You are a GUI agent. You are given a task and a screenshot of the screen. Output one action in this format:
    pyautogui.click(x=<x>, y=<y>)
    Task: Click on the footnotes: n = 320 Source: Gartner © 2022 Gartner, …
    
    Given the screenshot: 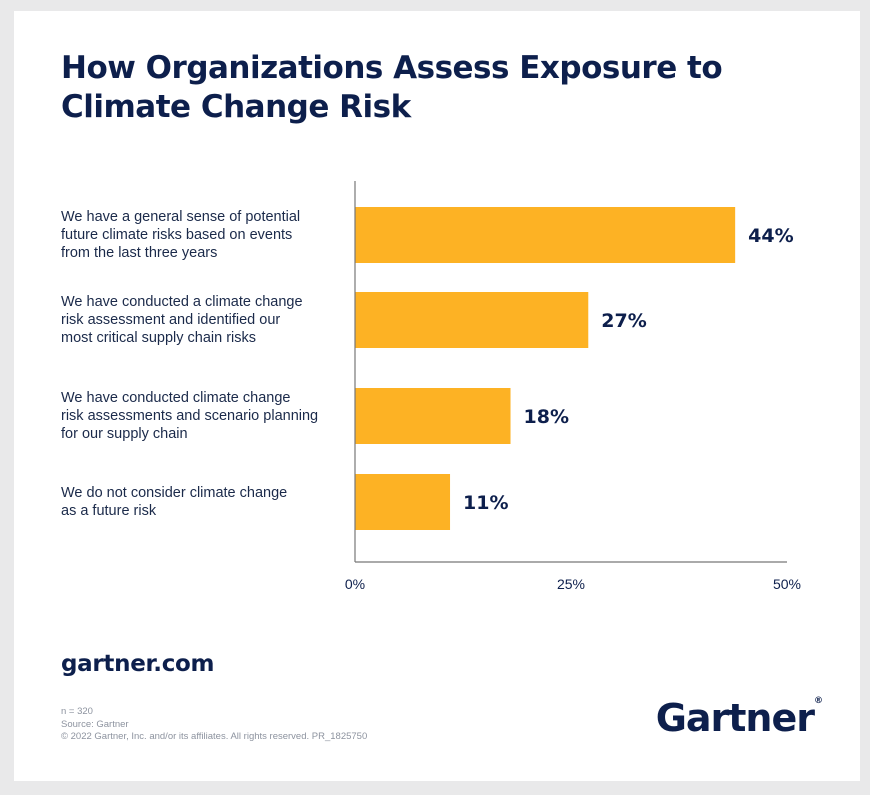 What is the action you would take?
    pyautogui.click(x=214, y=725)
    